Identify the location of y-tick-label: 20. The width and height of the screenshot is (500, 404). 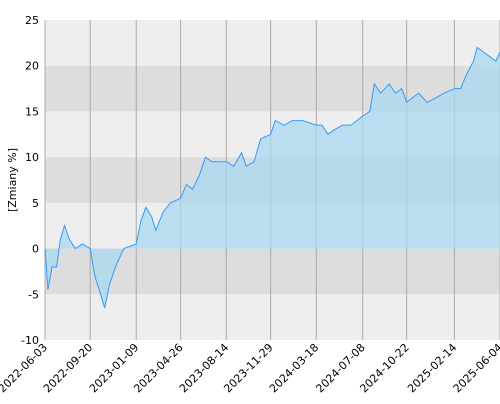
(32, 66).